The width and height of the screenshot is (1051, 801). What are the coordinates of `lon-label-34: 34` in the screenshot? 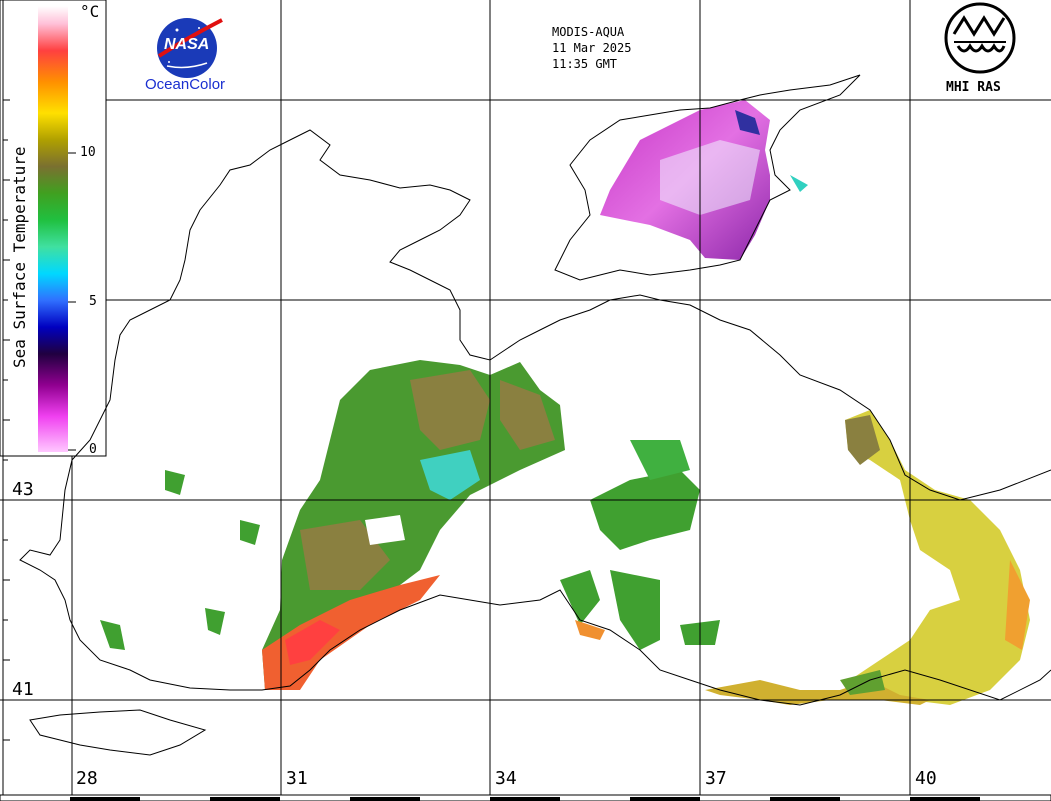 It's located at (506, 778).